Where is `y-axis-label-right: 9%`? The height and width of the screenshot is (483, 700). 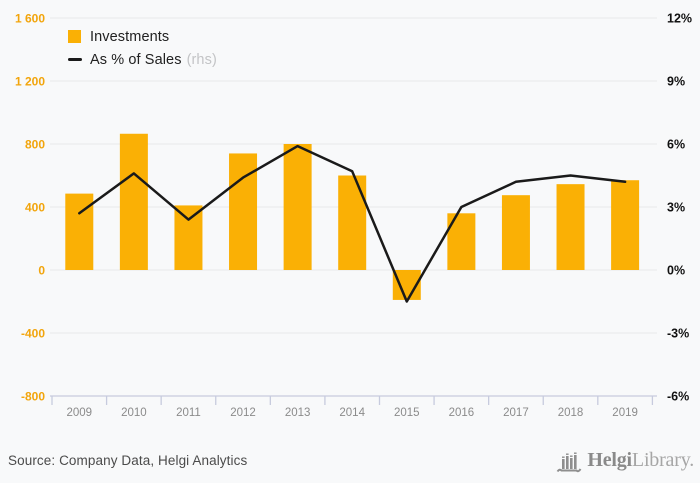
y-axis-label-right: 9% is located at coordinates (676, 82).